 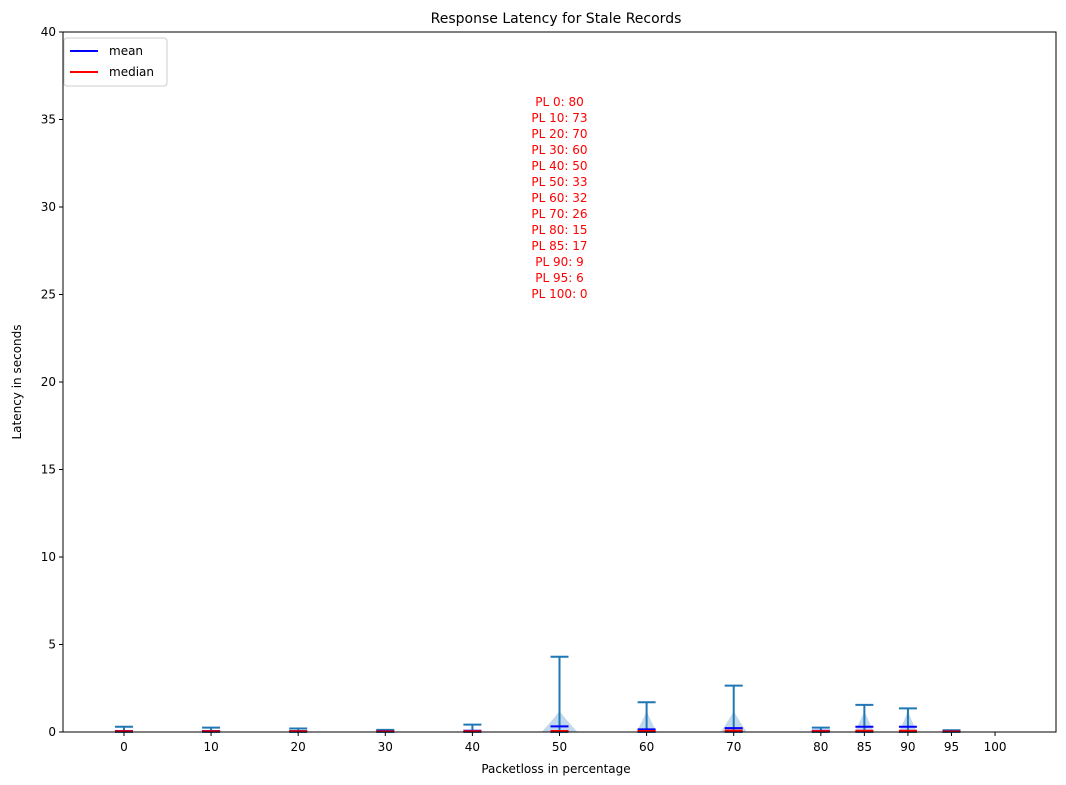 I want to click on annotation-line: PL 85: 17, so click(x=559, y=246).